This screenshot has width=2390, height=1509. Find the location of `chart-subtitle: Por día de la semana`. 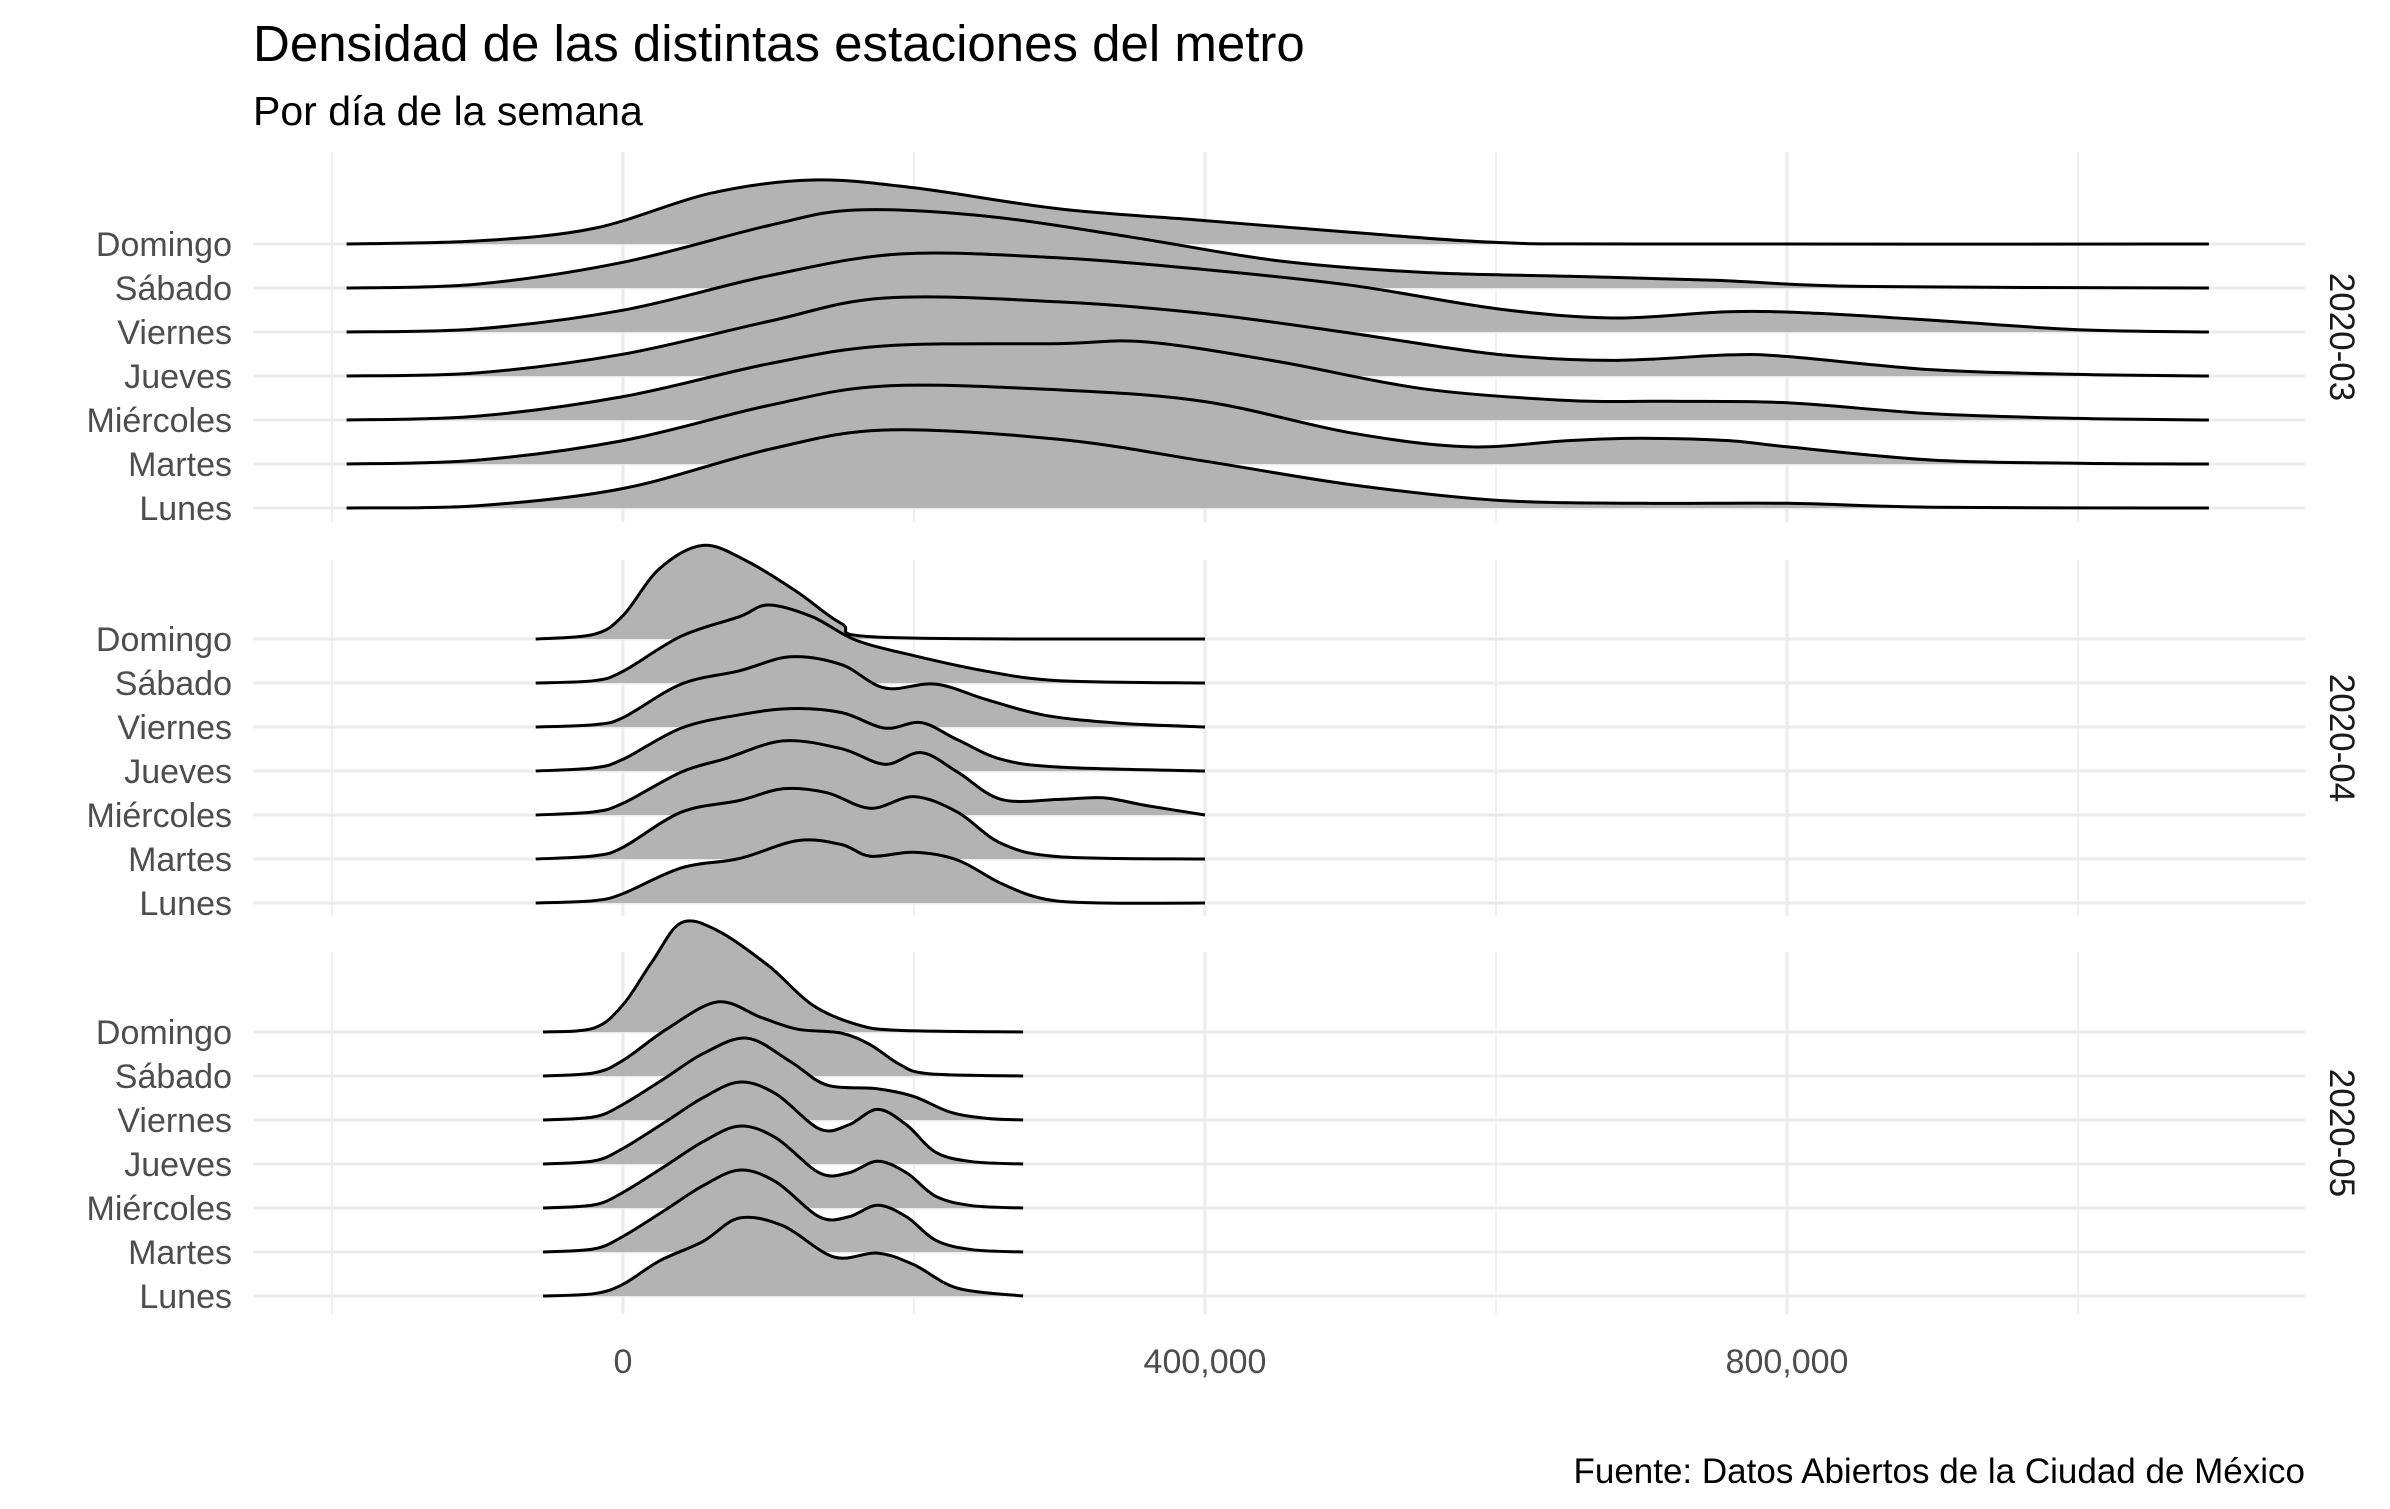

chart-subtitle: Por día de la semana is located at coordinates (448, 111).